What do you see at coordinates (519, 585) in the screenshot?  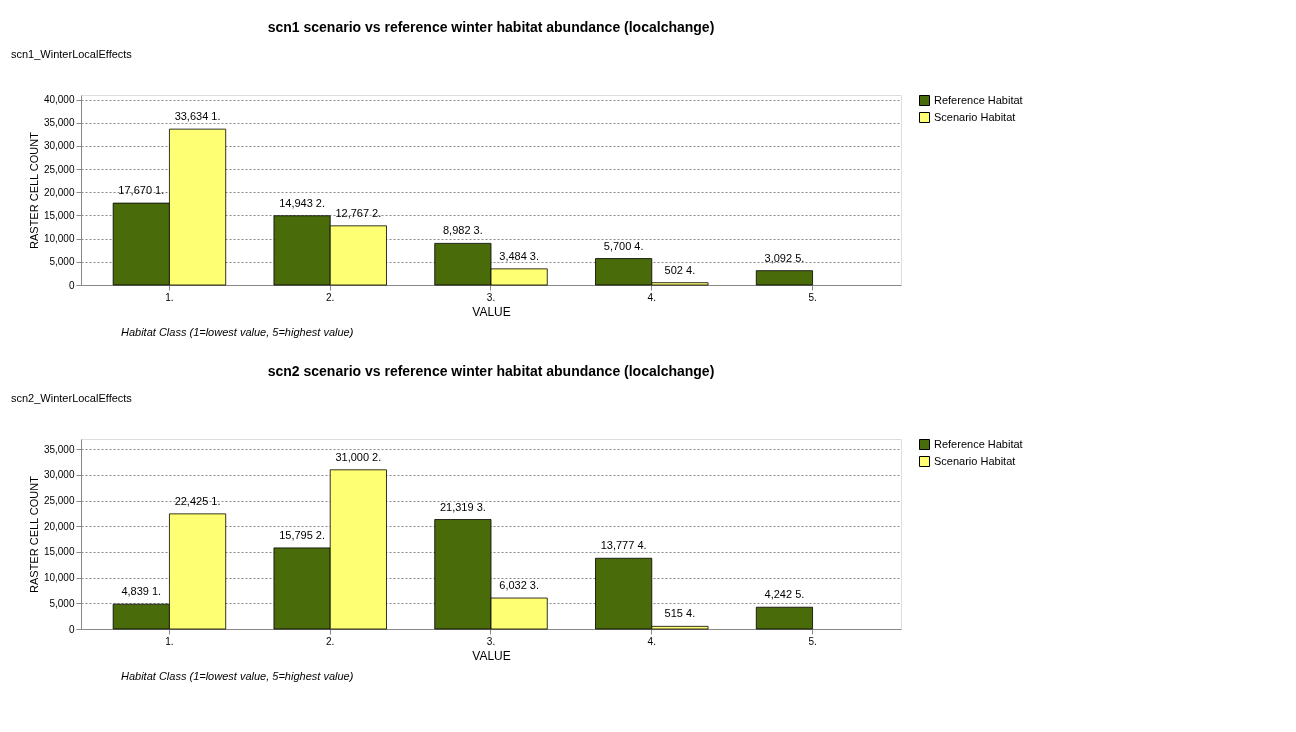 I see `data-label: 6,032 3.` at bounding box center [519, 585].